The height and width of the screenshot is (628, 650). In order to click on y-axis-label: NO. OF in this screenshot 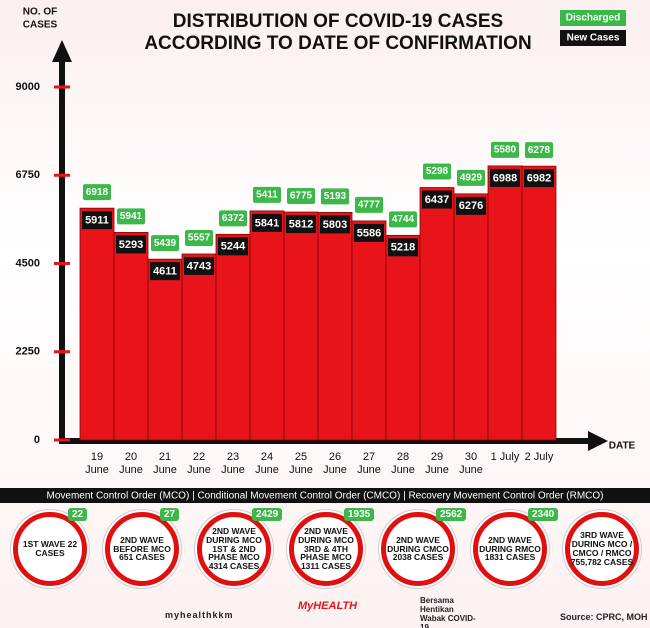, I will do `click(40, 12)`.